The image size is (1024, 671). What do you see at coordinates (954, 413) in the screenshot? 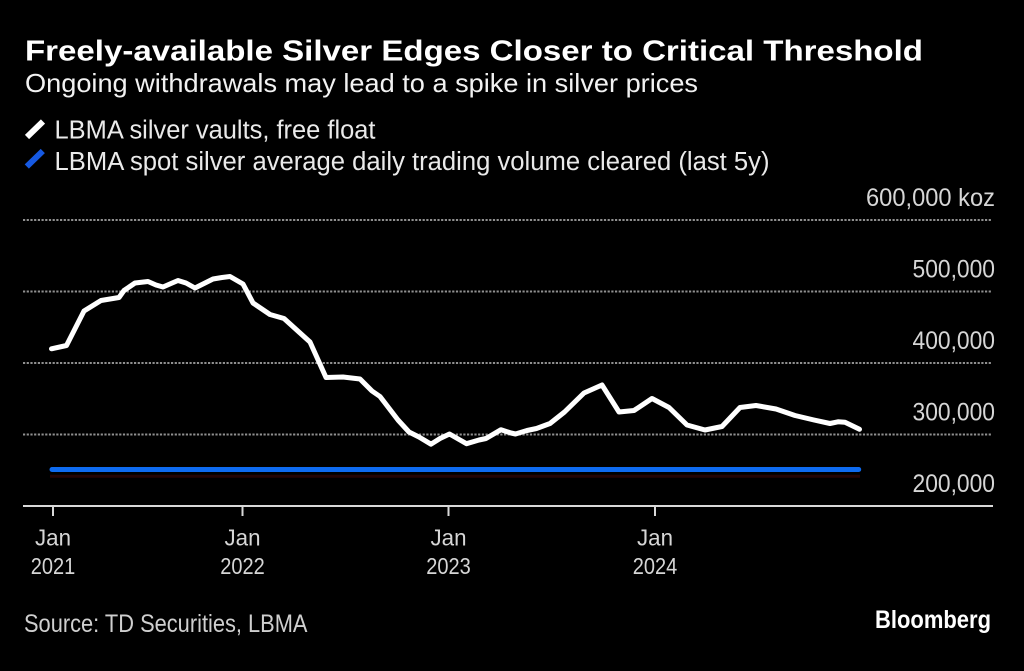
I see `svg-text: 300,000` at bounding box center [954, 413].